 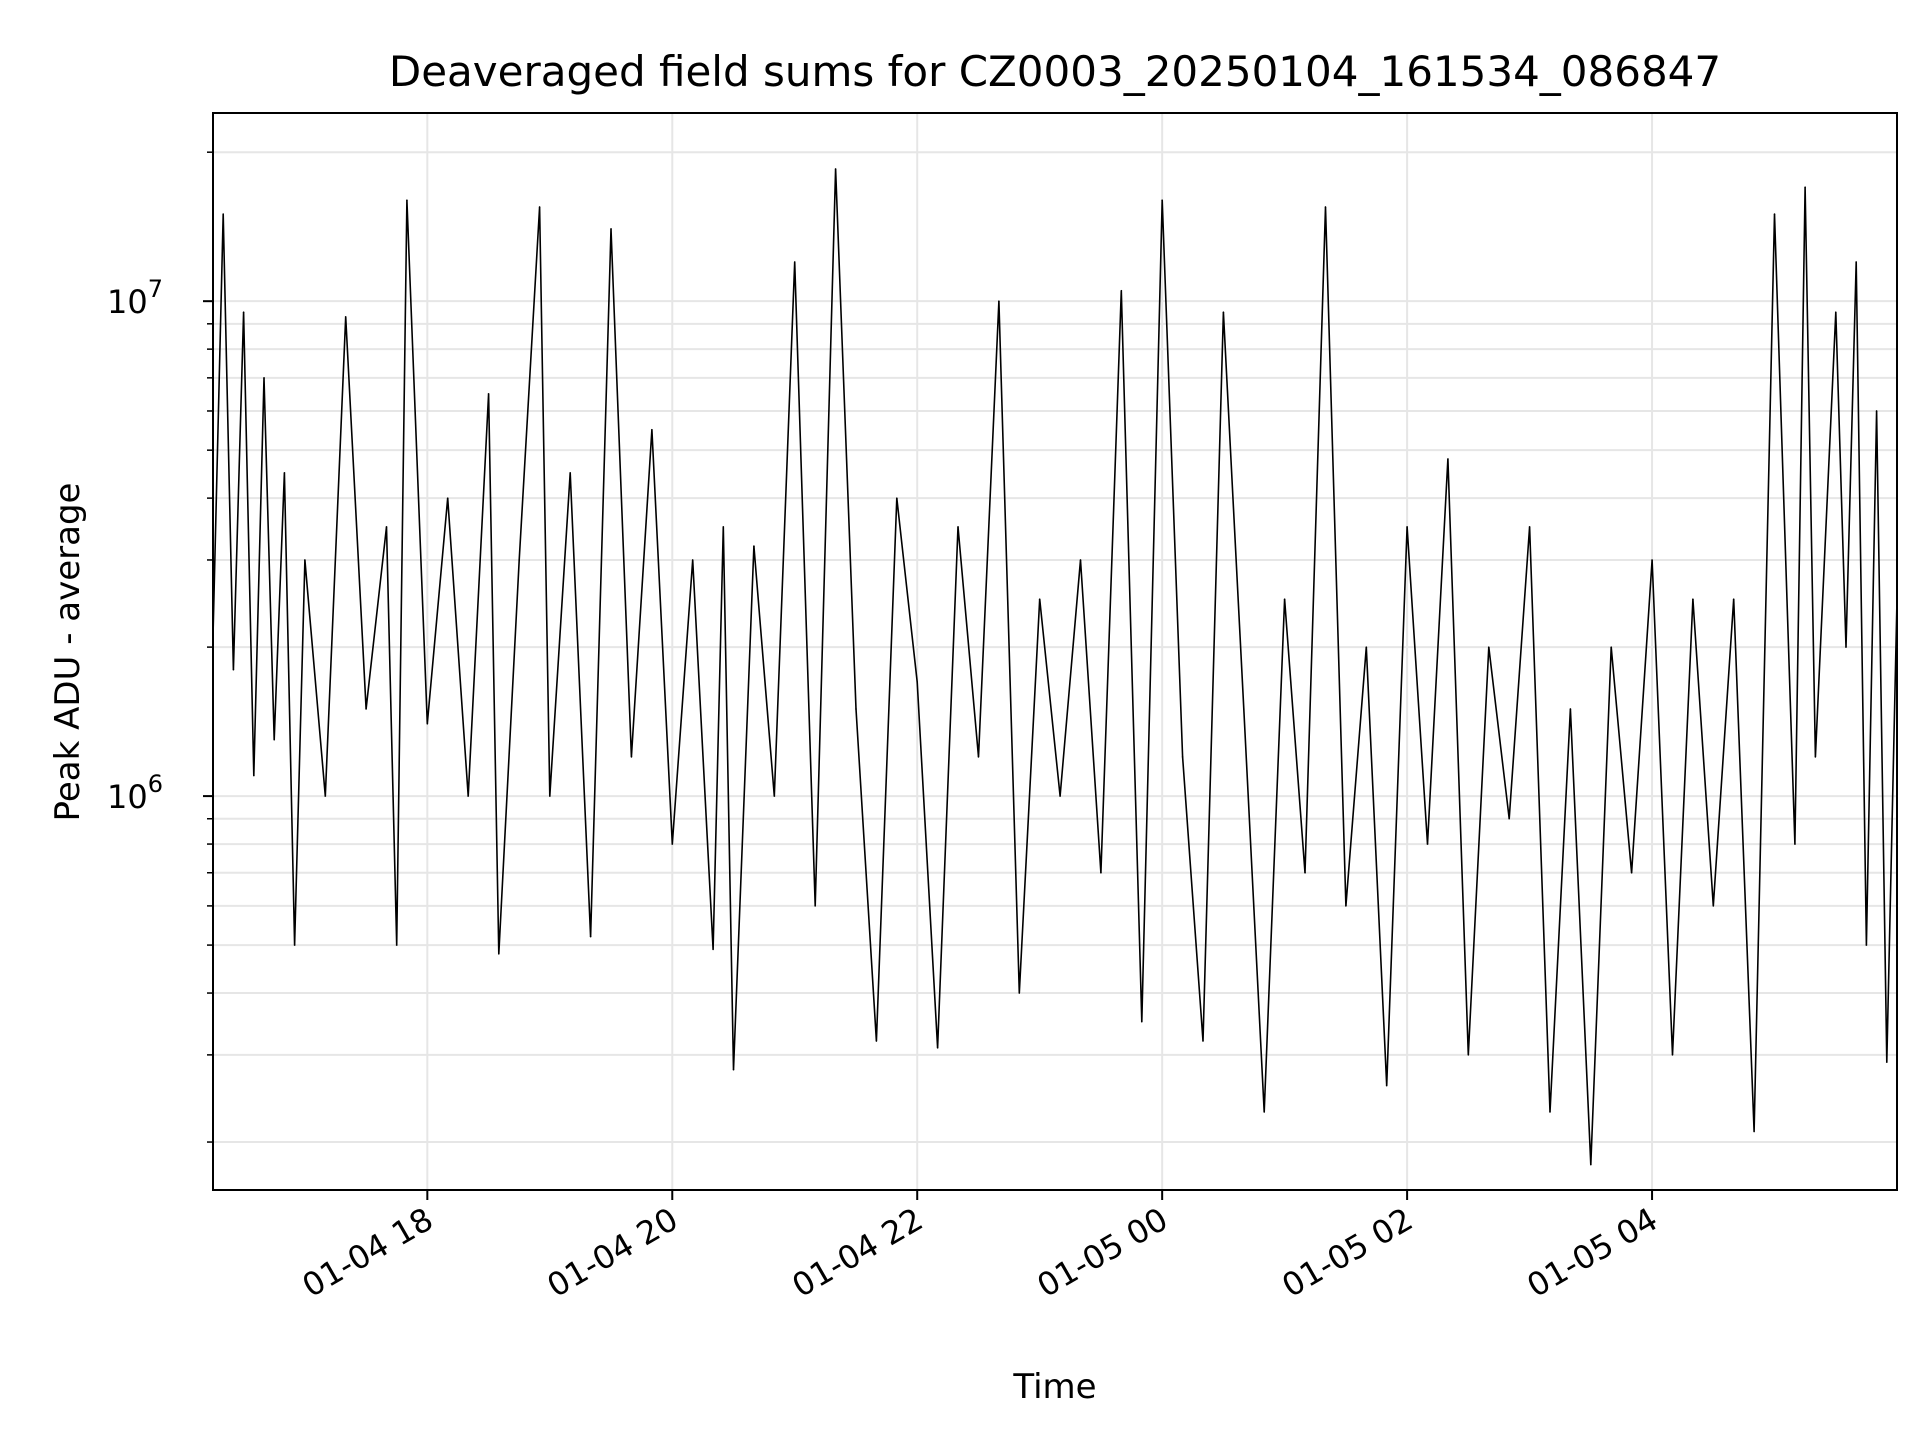 I want to click on y-axis-label: Peak ADU - average, so click(x=68, y=652).